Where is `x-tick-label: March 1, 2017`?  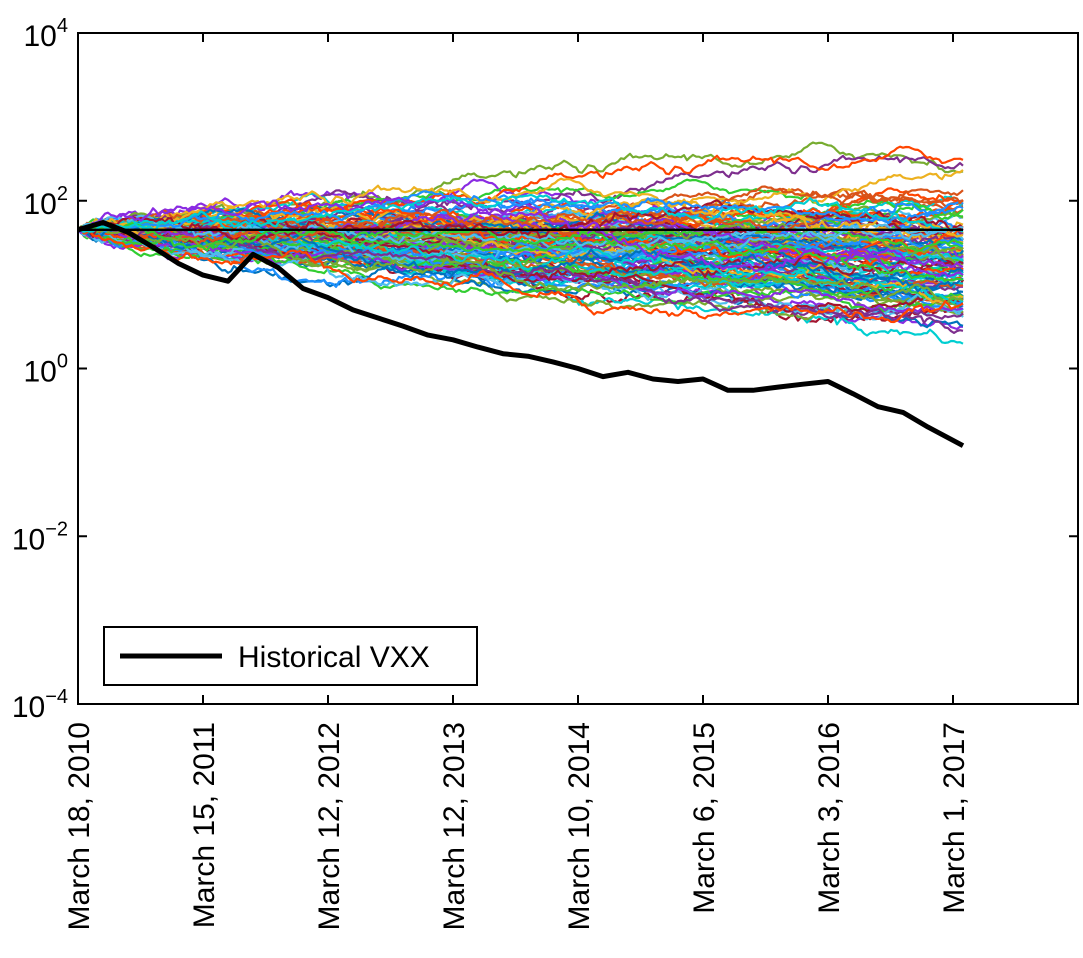 x-tick-label: March 1, 2017 is located at coordinates (954, 818).